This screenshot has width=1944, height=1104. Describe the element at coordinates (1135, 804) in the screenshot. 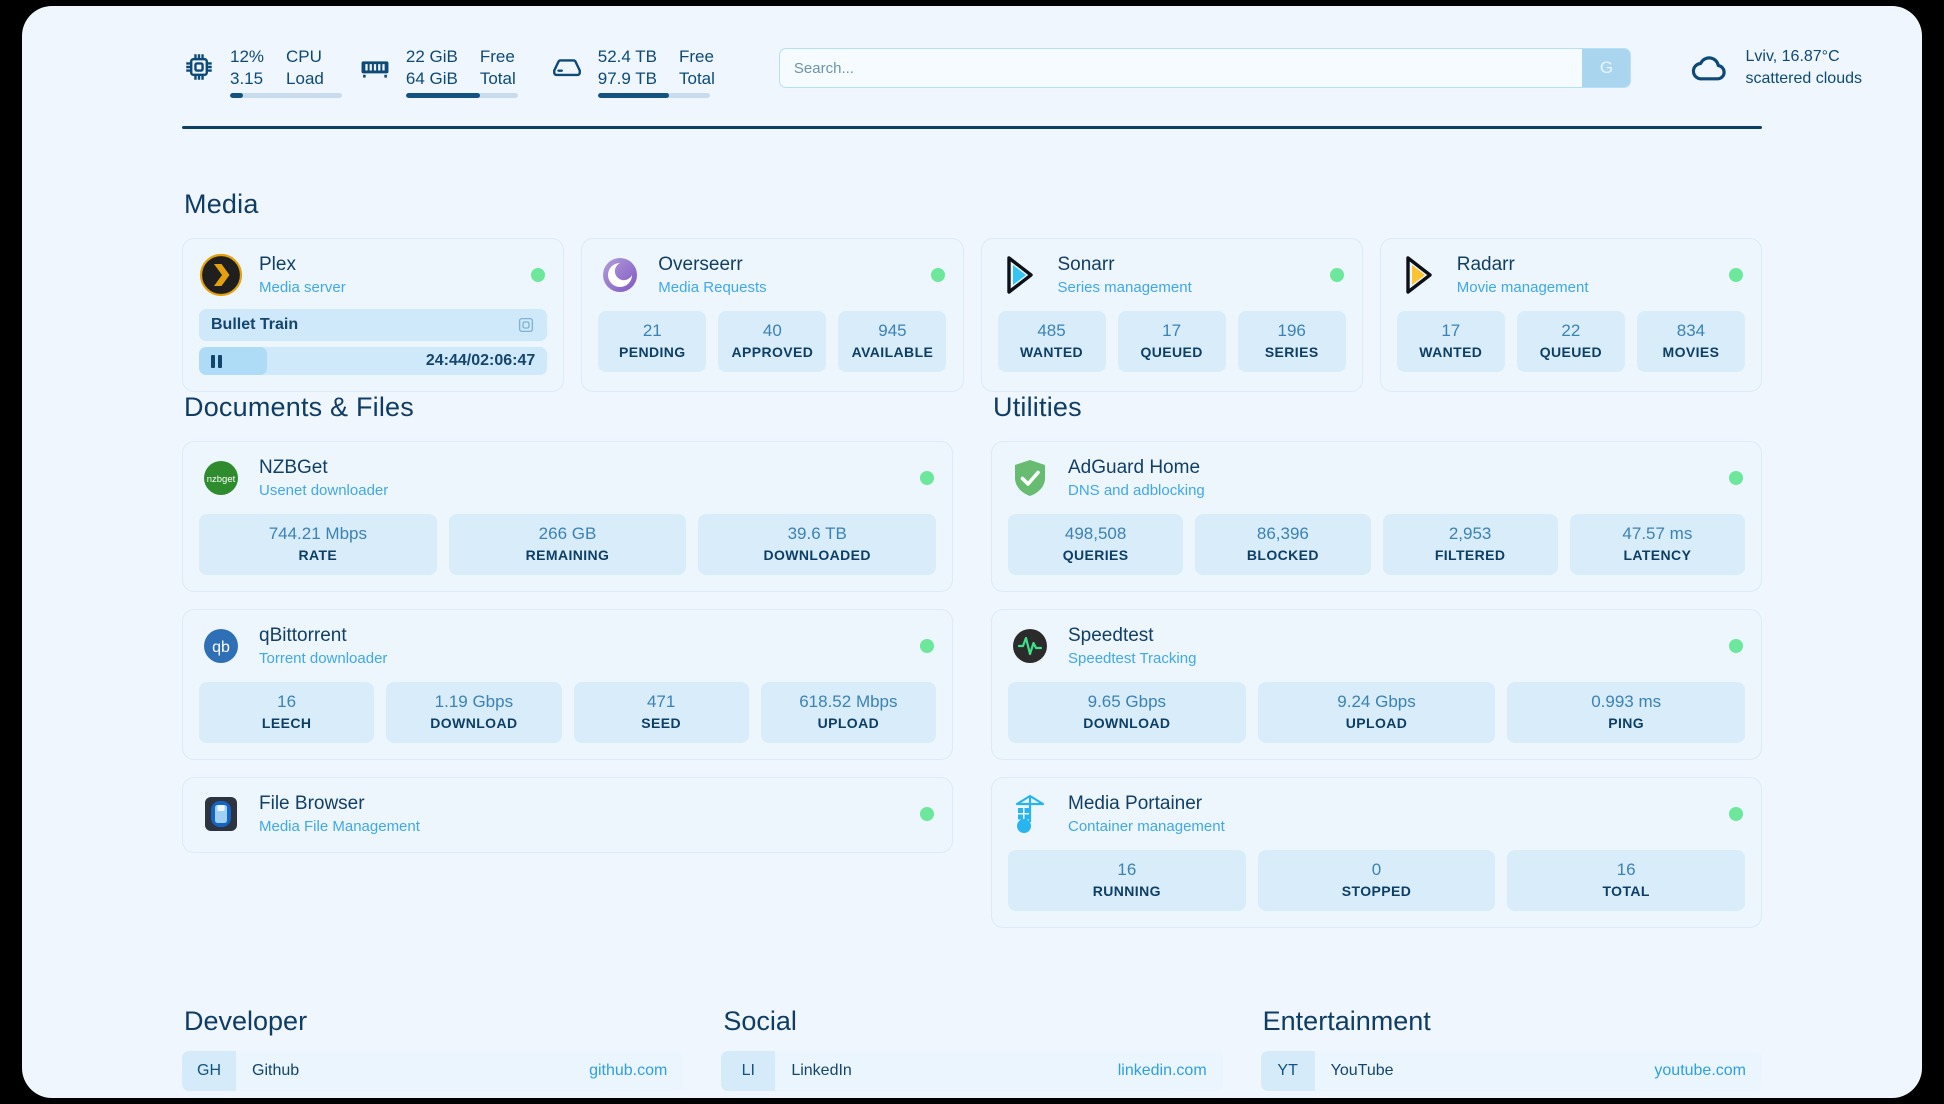

I see `service-name: Media Portainer` at that location.